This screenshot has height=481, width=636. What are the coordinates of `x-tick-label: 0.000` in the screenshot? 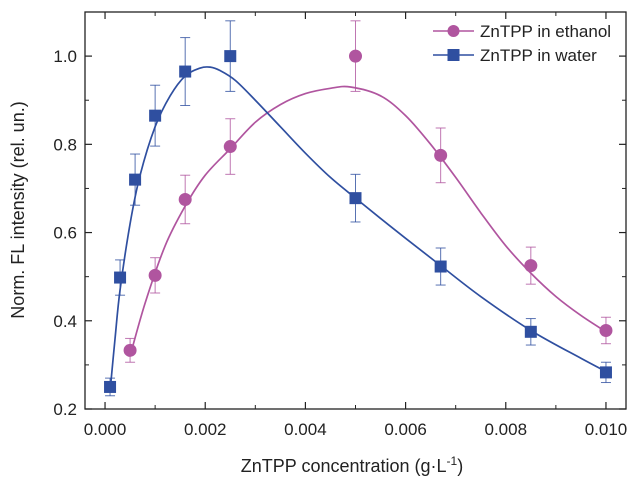 It's located at (105, 429).